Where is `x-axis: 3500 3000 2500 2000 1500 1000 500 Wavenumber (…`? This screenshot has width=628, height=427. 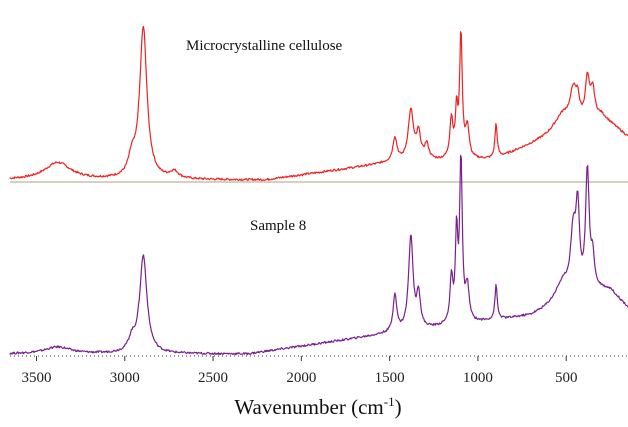
x-axis: 3500 3000 2500 2000 1500 1000 500 Wavenumber (… is located at coordinates (319, 387).